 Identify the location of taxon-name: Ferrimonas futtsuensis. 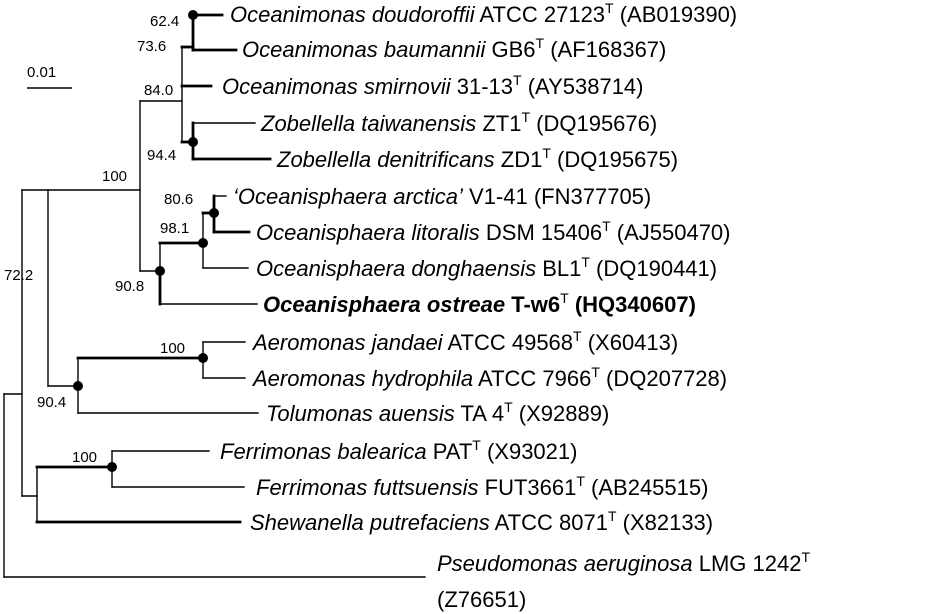
(367, 487).